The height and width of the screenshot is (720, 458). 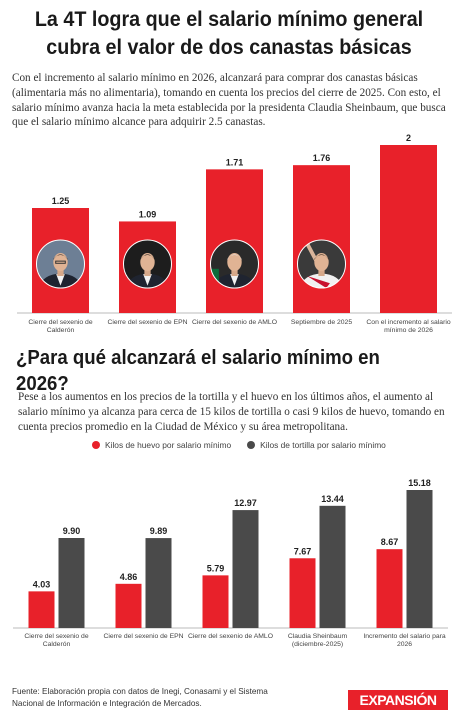 What do you see at coordinates (419, 483) in the screenshot?
I see `chart2-bar-value: 15.18` at bounding box center [419, 483].